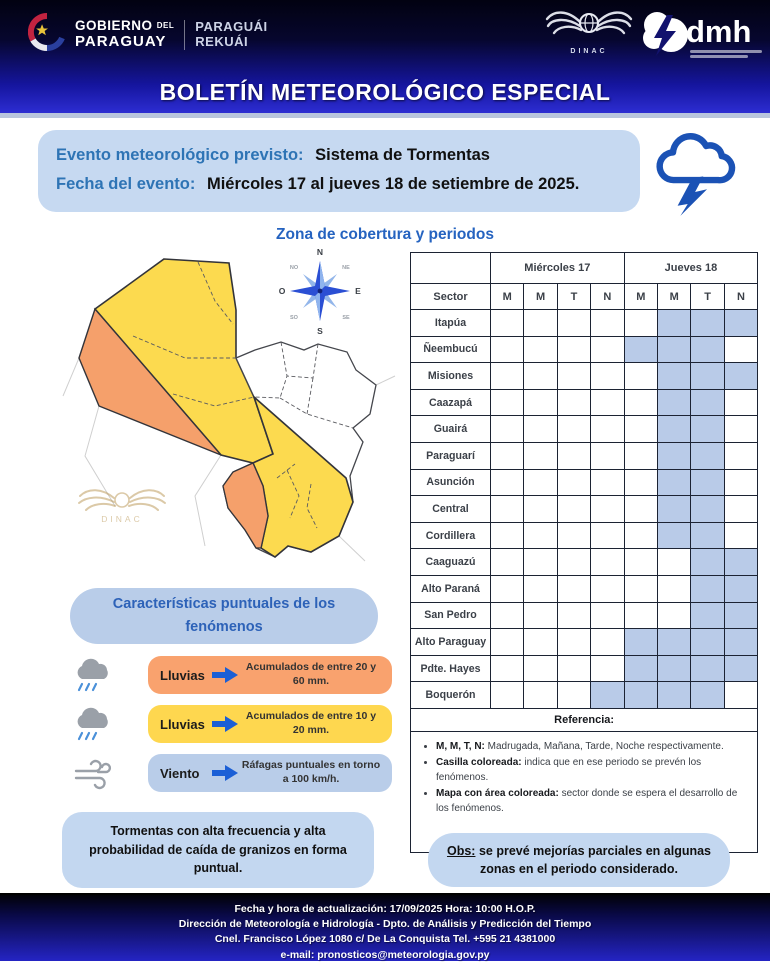 The image size is (770, 963). What do you see at coordinates (719, 31) in the screenshot?
I see `dmh-wordmark: dmh` at bounding box center [719, 31].